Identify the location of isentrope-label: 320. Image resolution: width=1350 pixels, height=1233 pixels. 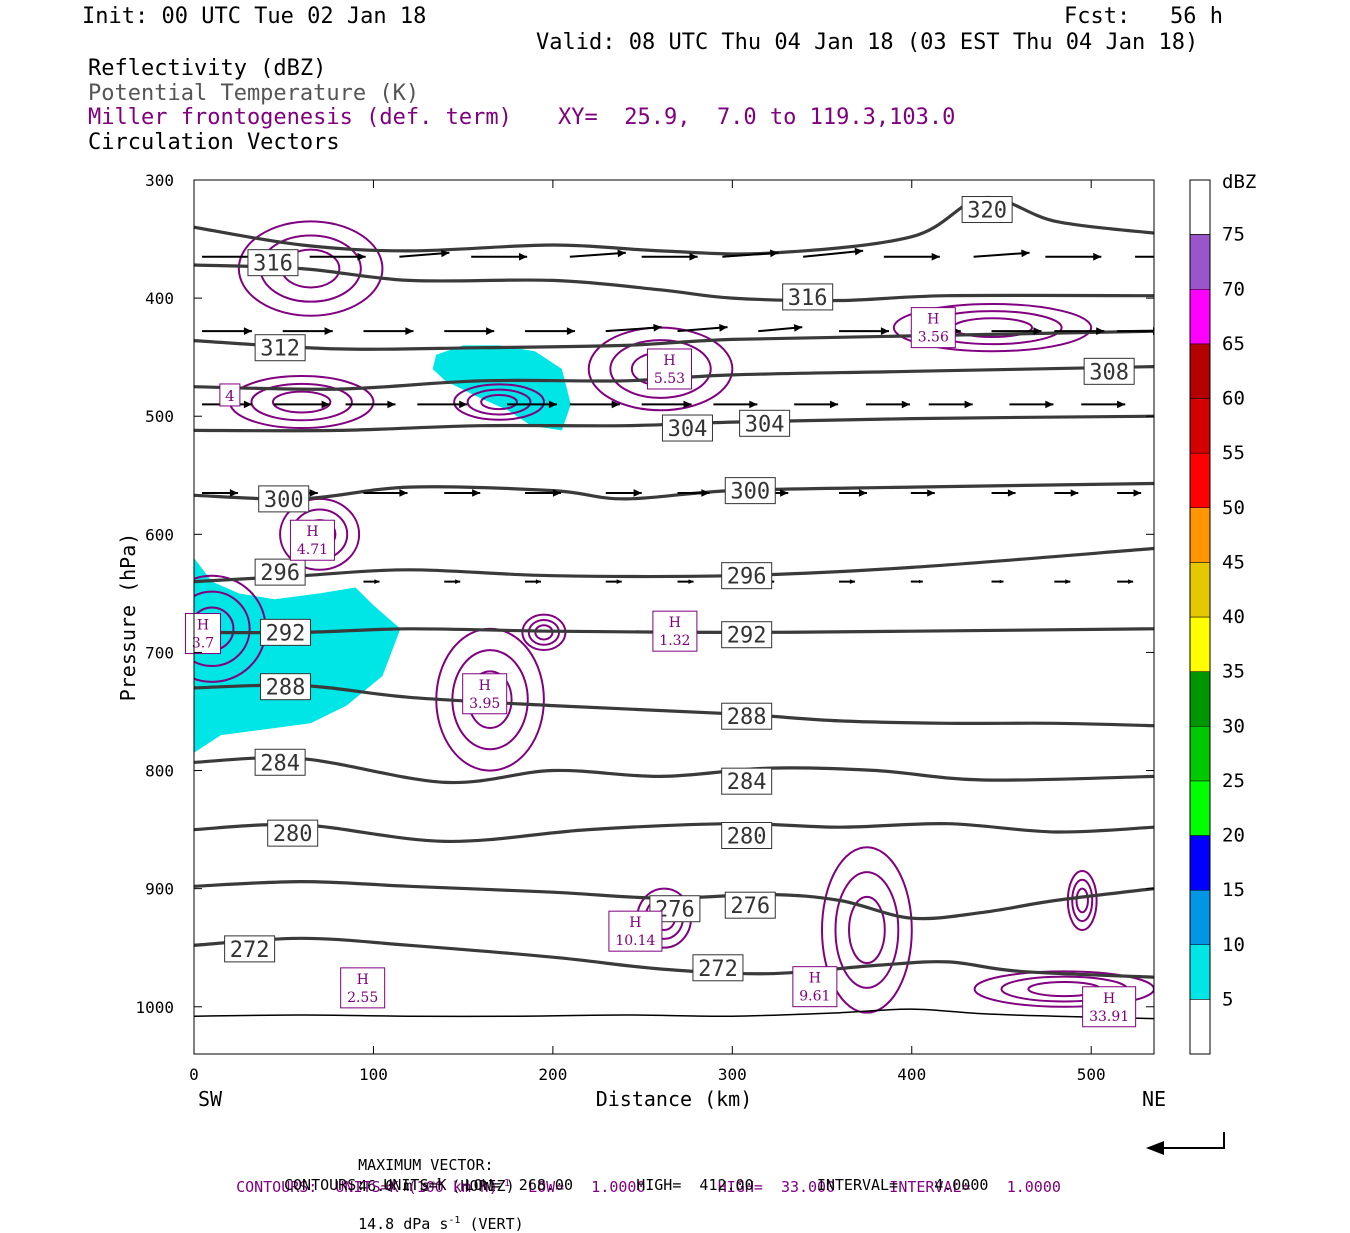
(987, 211).